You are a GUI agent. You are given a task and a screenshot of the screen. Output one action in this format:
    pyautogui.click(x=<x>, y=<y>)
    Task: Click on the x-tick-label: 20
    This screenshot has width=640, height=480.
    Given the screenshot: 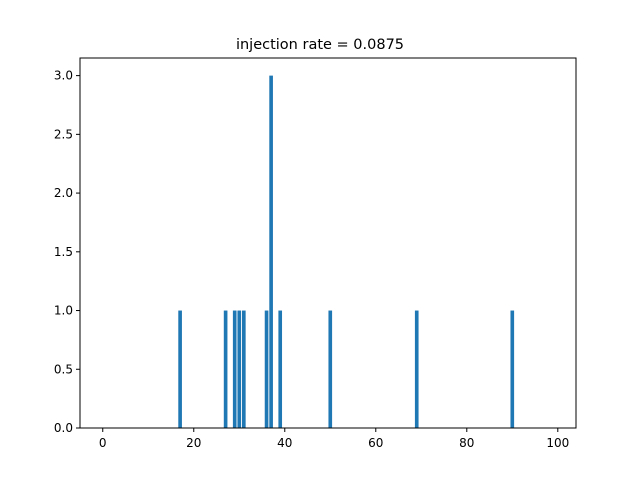 What is the action you would take?
    pyautogui.click(x=193, y=443)
    